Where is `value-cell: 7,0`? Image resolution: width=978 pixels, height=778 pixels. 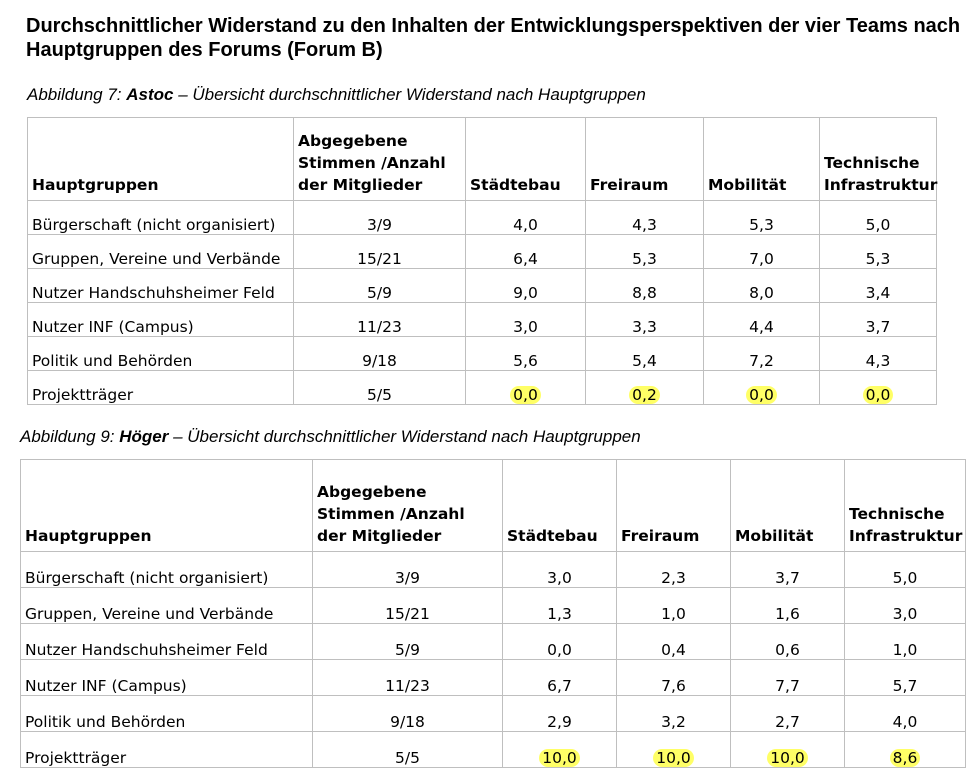 value-cell: 7,0 is located at coordinates (761, 251).